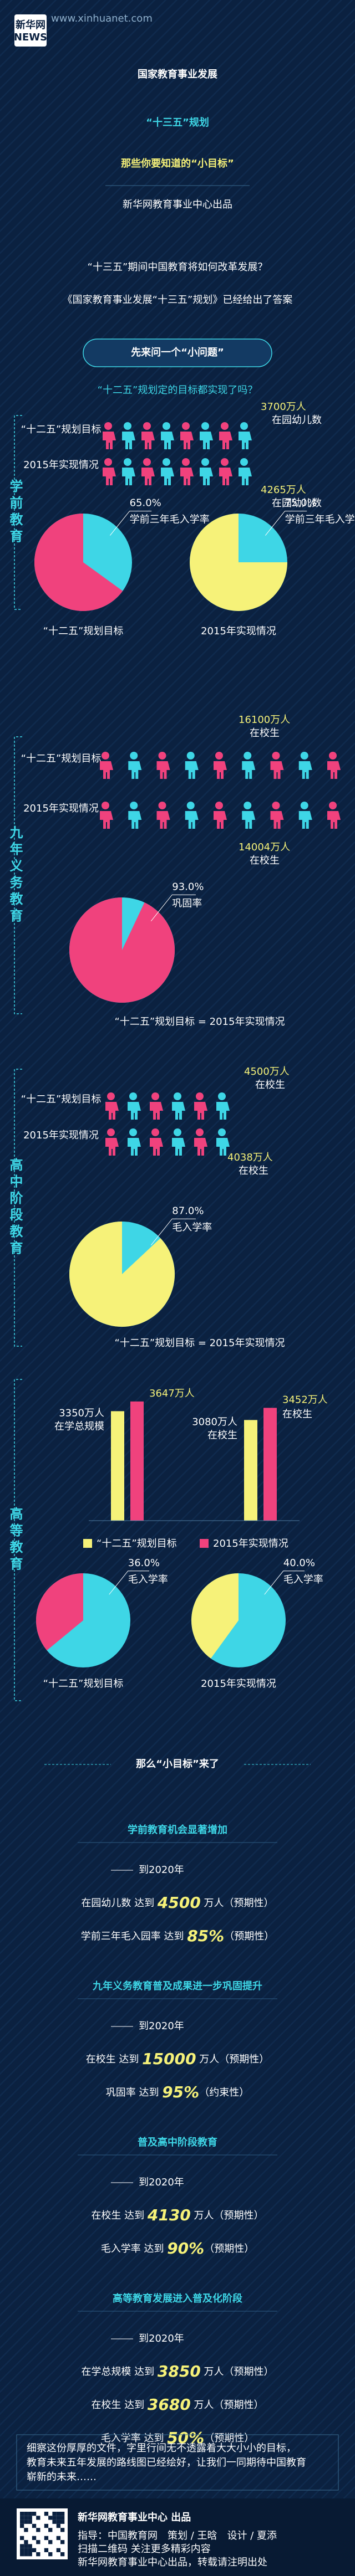 The width and height of the screenshot is (355, 2576). Describe the element at coordinates (177, 1936) in the screenshot. I see `goal-item: 学前三年毛入园率 达到 85%（预期性）` at that location.